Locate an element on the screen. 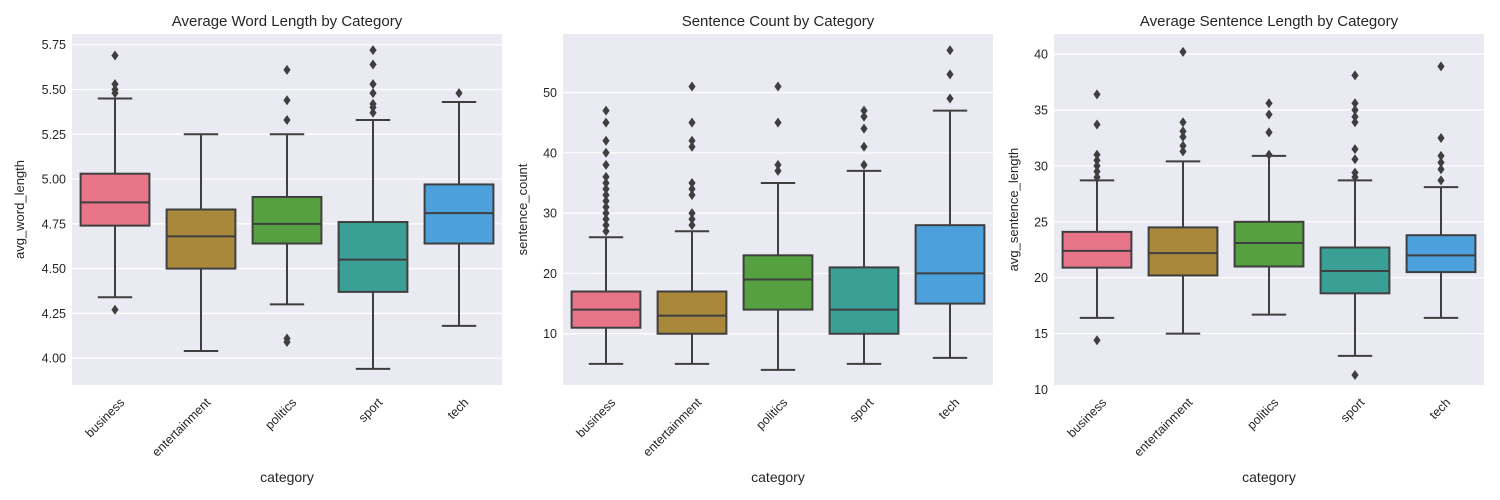  y-tick-label: 4.00 is located at coordinates (54, 359).